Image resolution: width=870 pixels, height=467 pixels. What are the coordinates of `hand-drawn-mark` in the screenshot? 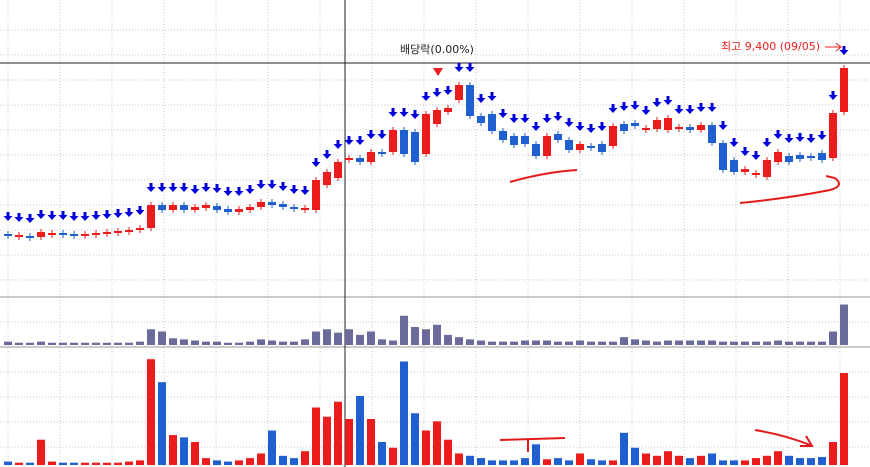 It's located at (784, 438).